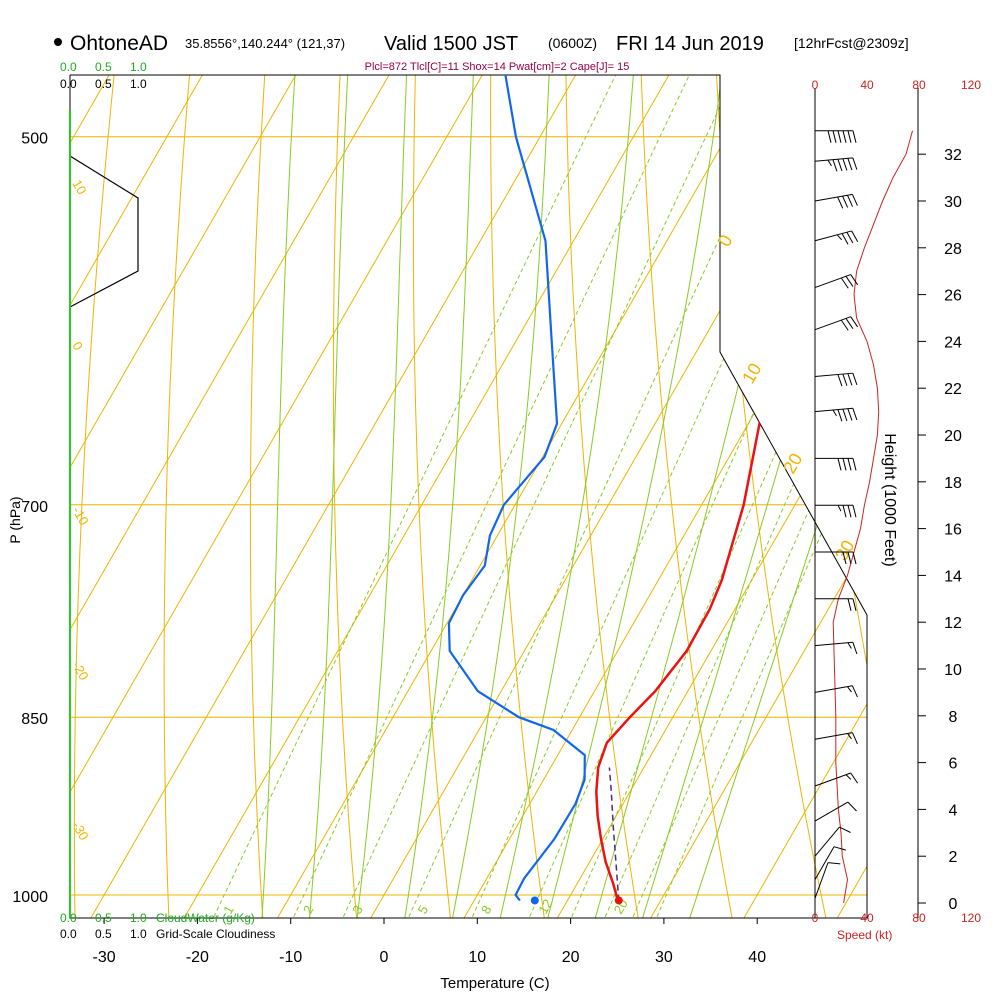 The width and height of the screenshot is (1000, 1000). Describe the element at coordinates (308, 910) in the screenshot. I see `mixing-ratio-label: 2` at that location.